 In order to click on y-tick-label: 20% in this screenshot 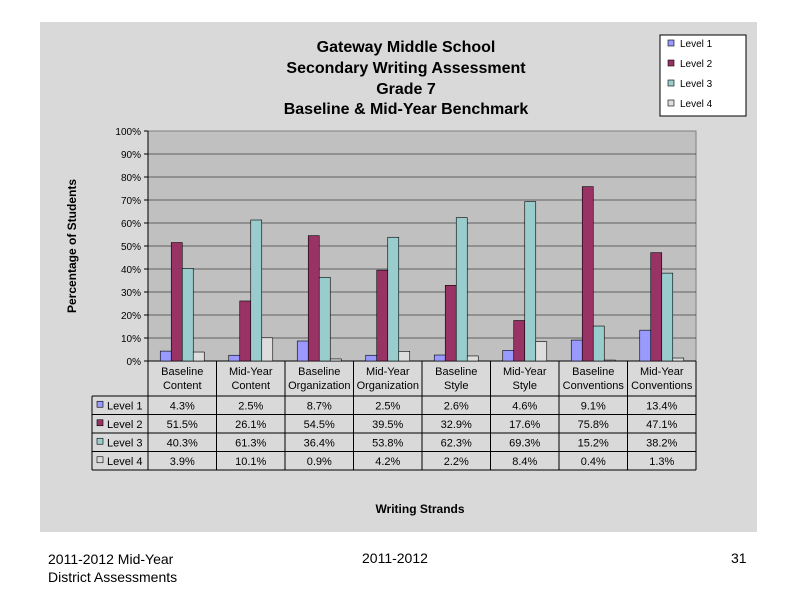, I will do `click(131, 316)`.